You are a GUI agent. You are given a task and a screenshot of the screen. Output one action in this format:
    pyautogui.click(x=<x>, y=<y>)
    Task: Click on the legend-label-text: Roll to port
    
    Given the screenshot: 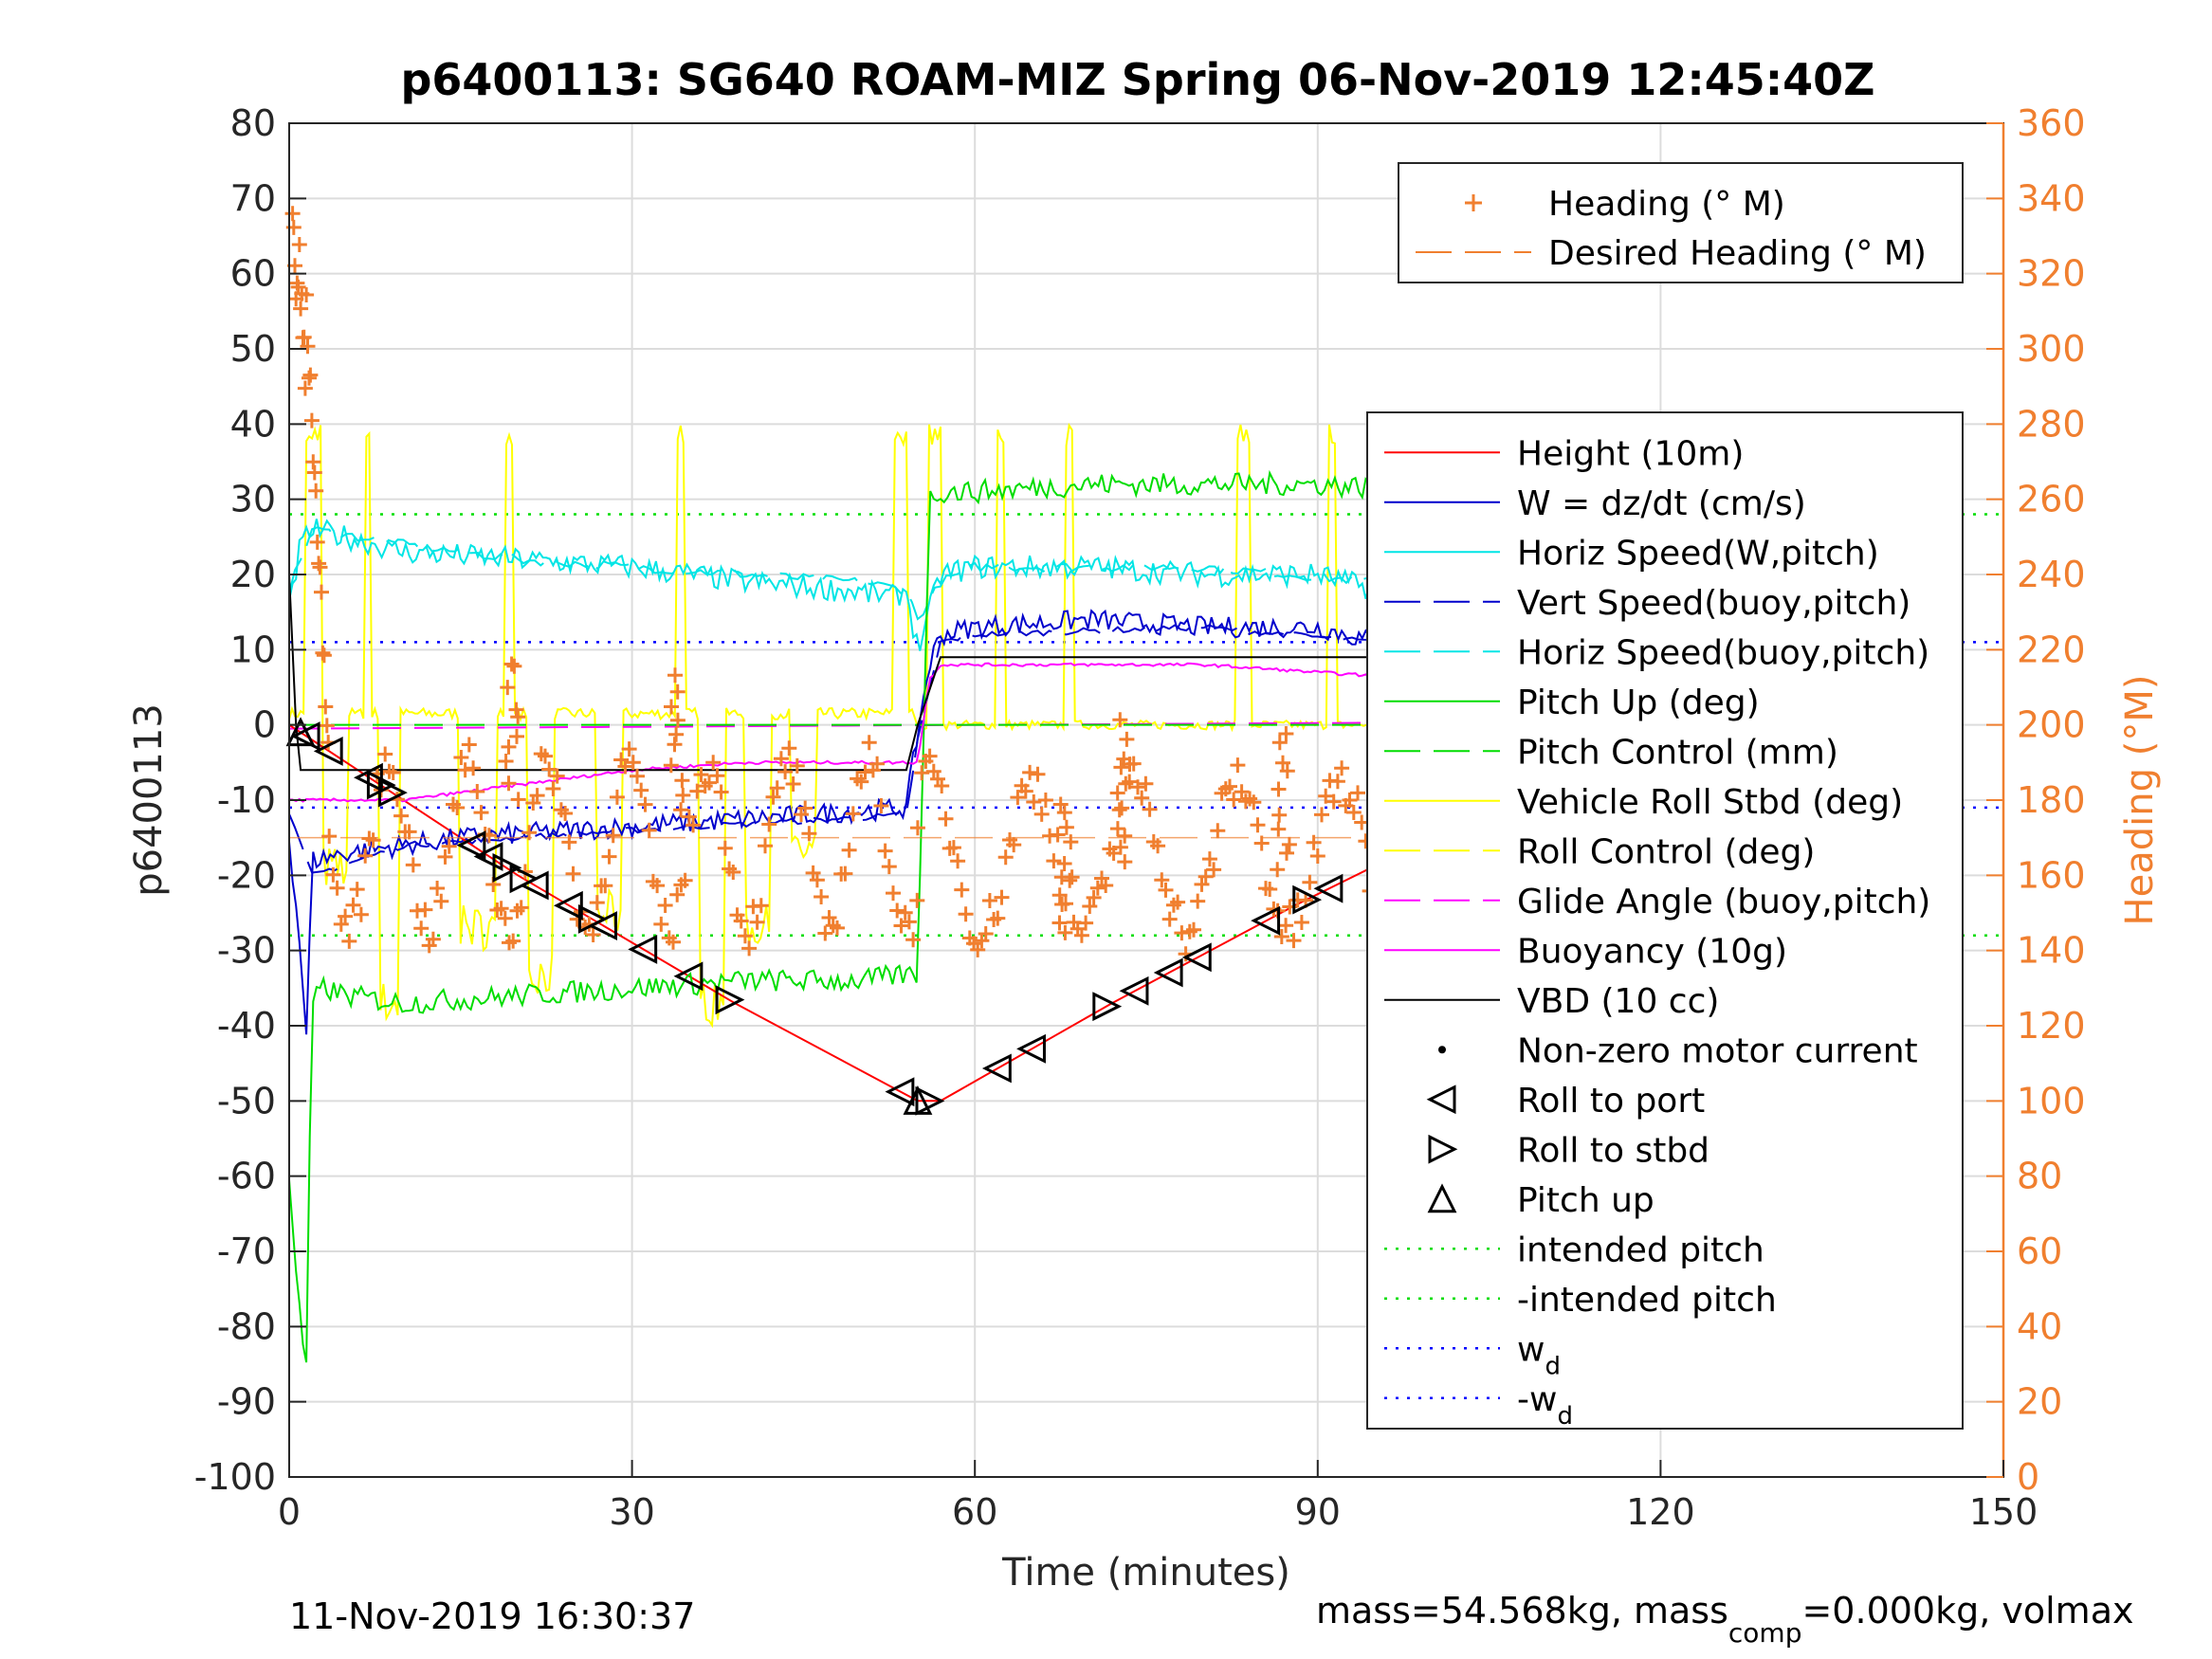 What is the action you would take?
    pyautogui.click(x=1611, y=1101)
    